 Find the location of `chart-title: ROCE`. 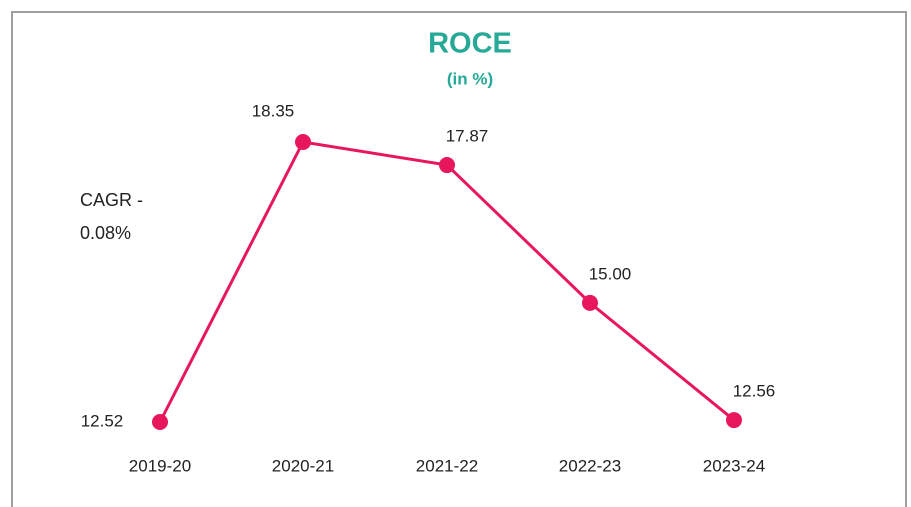

chart-title: ROCE is located at coordinates (470, 44).